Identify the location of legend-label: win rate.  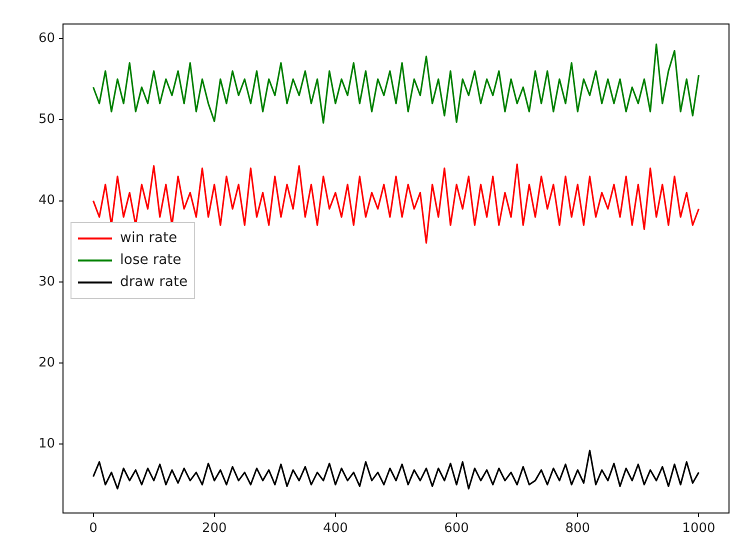
(149, 238).